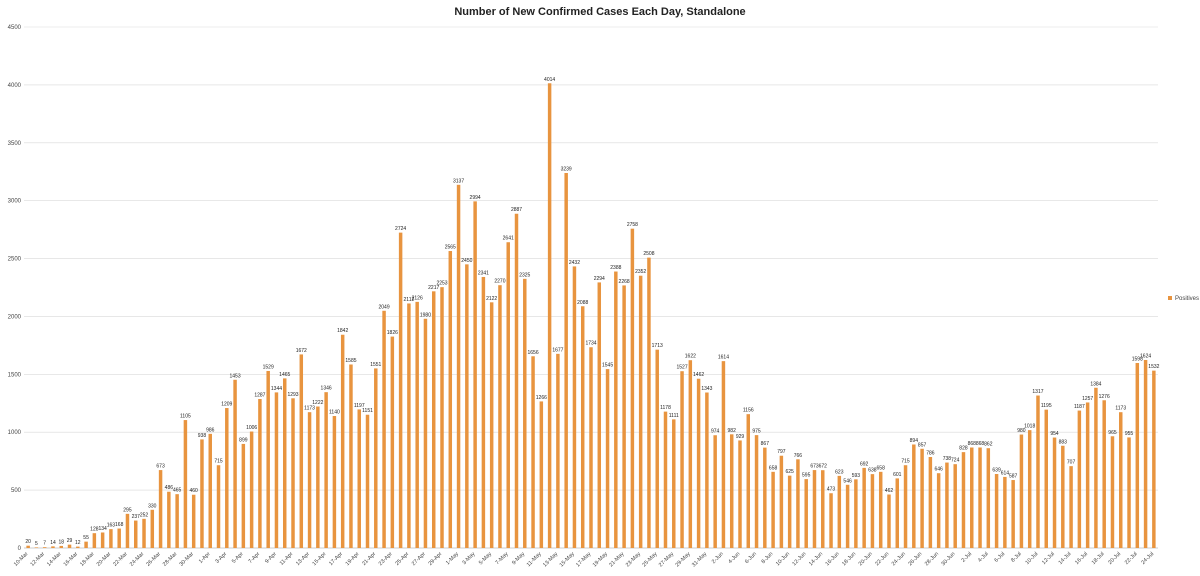 The image size is (1200, 576). Describe the element at coordinates (881, 468) in the screenshot. I see `data-label: 658` at that location.